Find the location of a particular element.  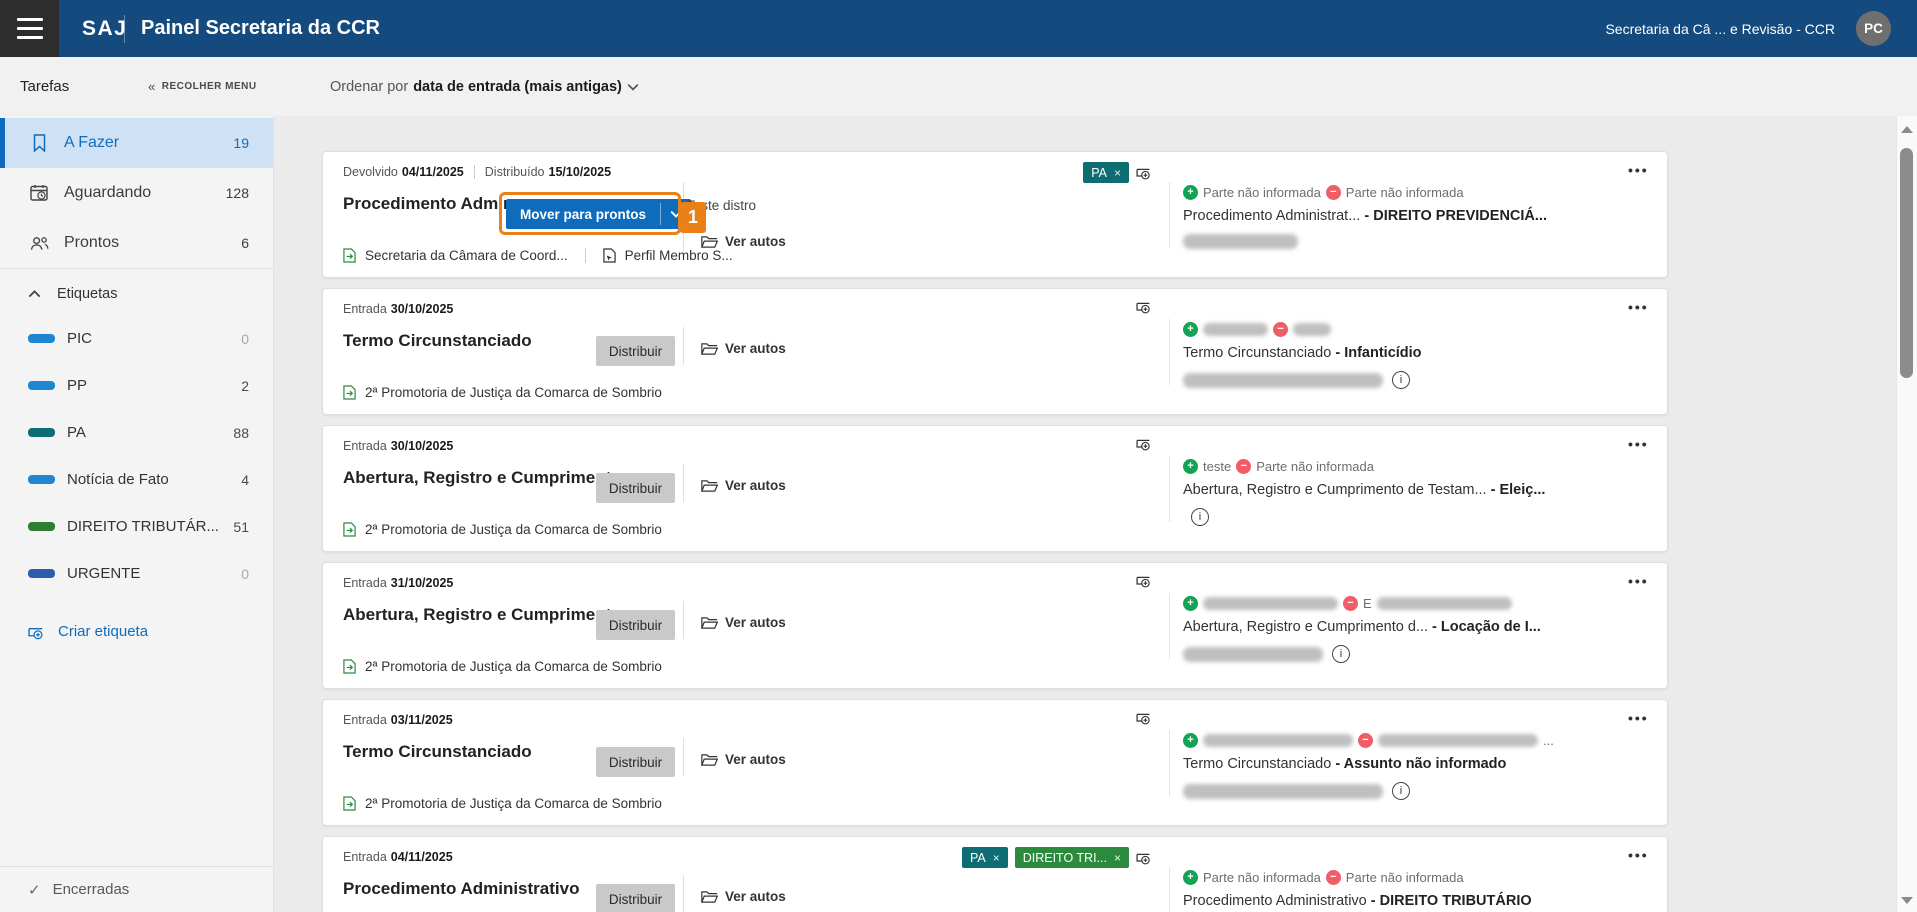

sort-prefix: Ordenar por is located at coordinates (369, 86).